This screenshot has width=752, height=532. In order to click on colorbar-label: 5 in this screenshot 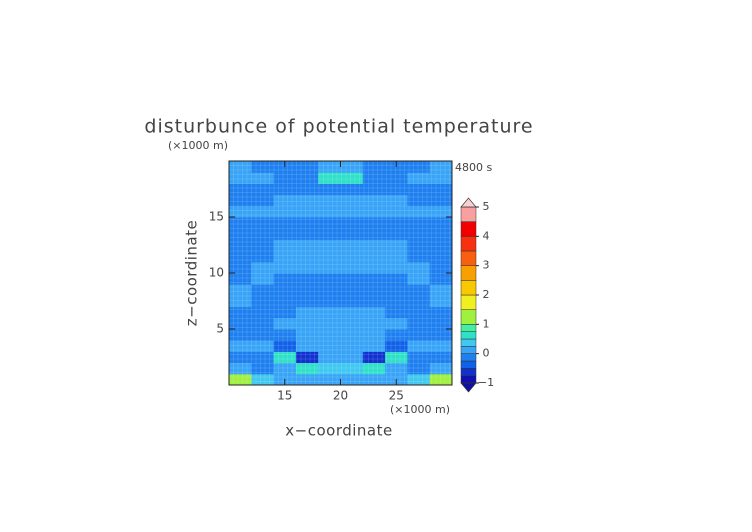, I will do `click(486, 206)`.